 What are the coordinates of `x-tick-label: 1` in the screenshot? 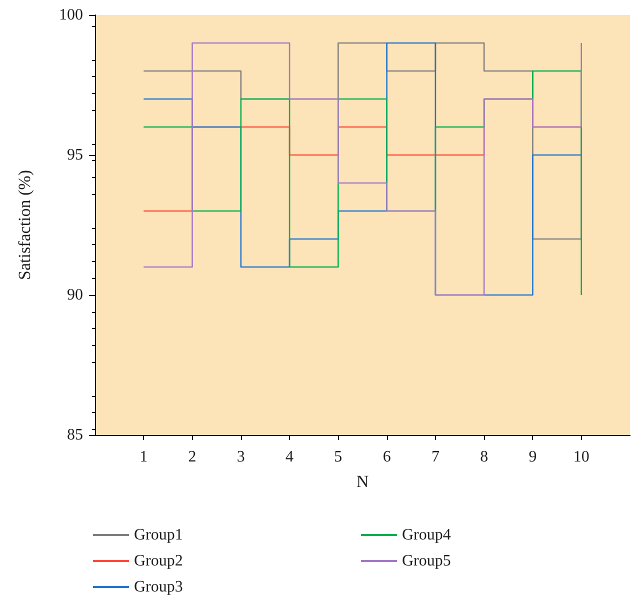 It's located at (144, 457).